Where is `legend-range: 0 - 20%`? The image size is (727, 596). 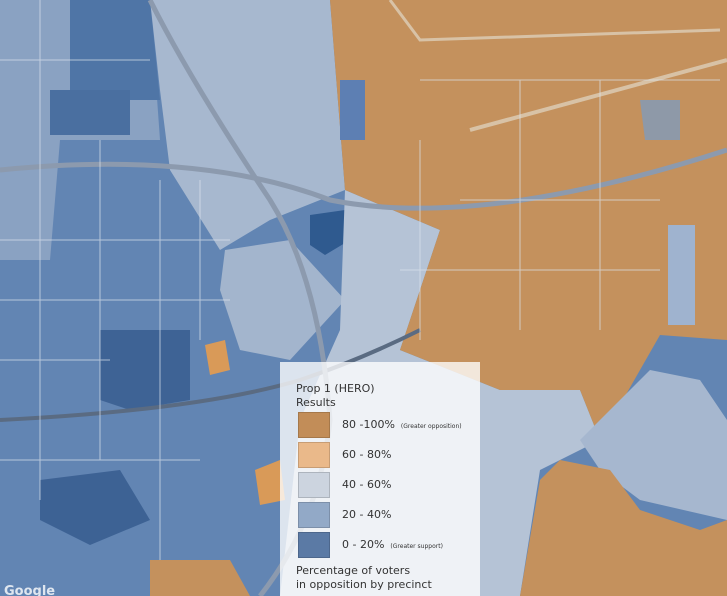
legend-range: 0 - 20% is located at coordinates (363, 544).